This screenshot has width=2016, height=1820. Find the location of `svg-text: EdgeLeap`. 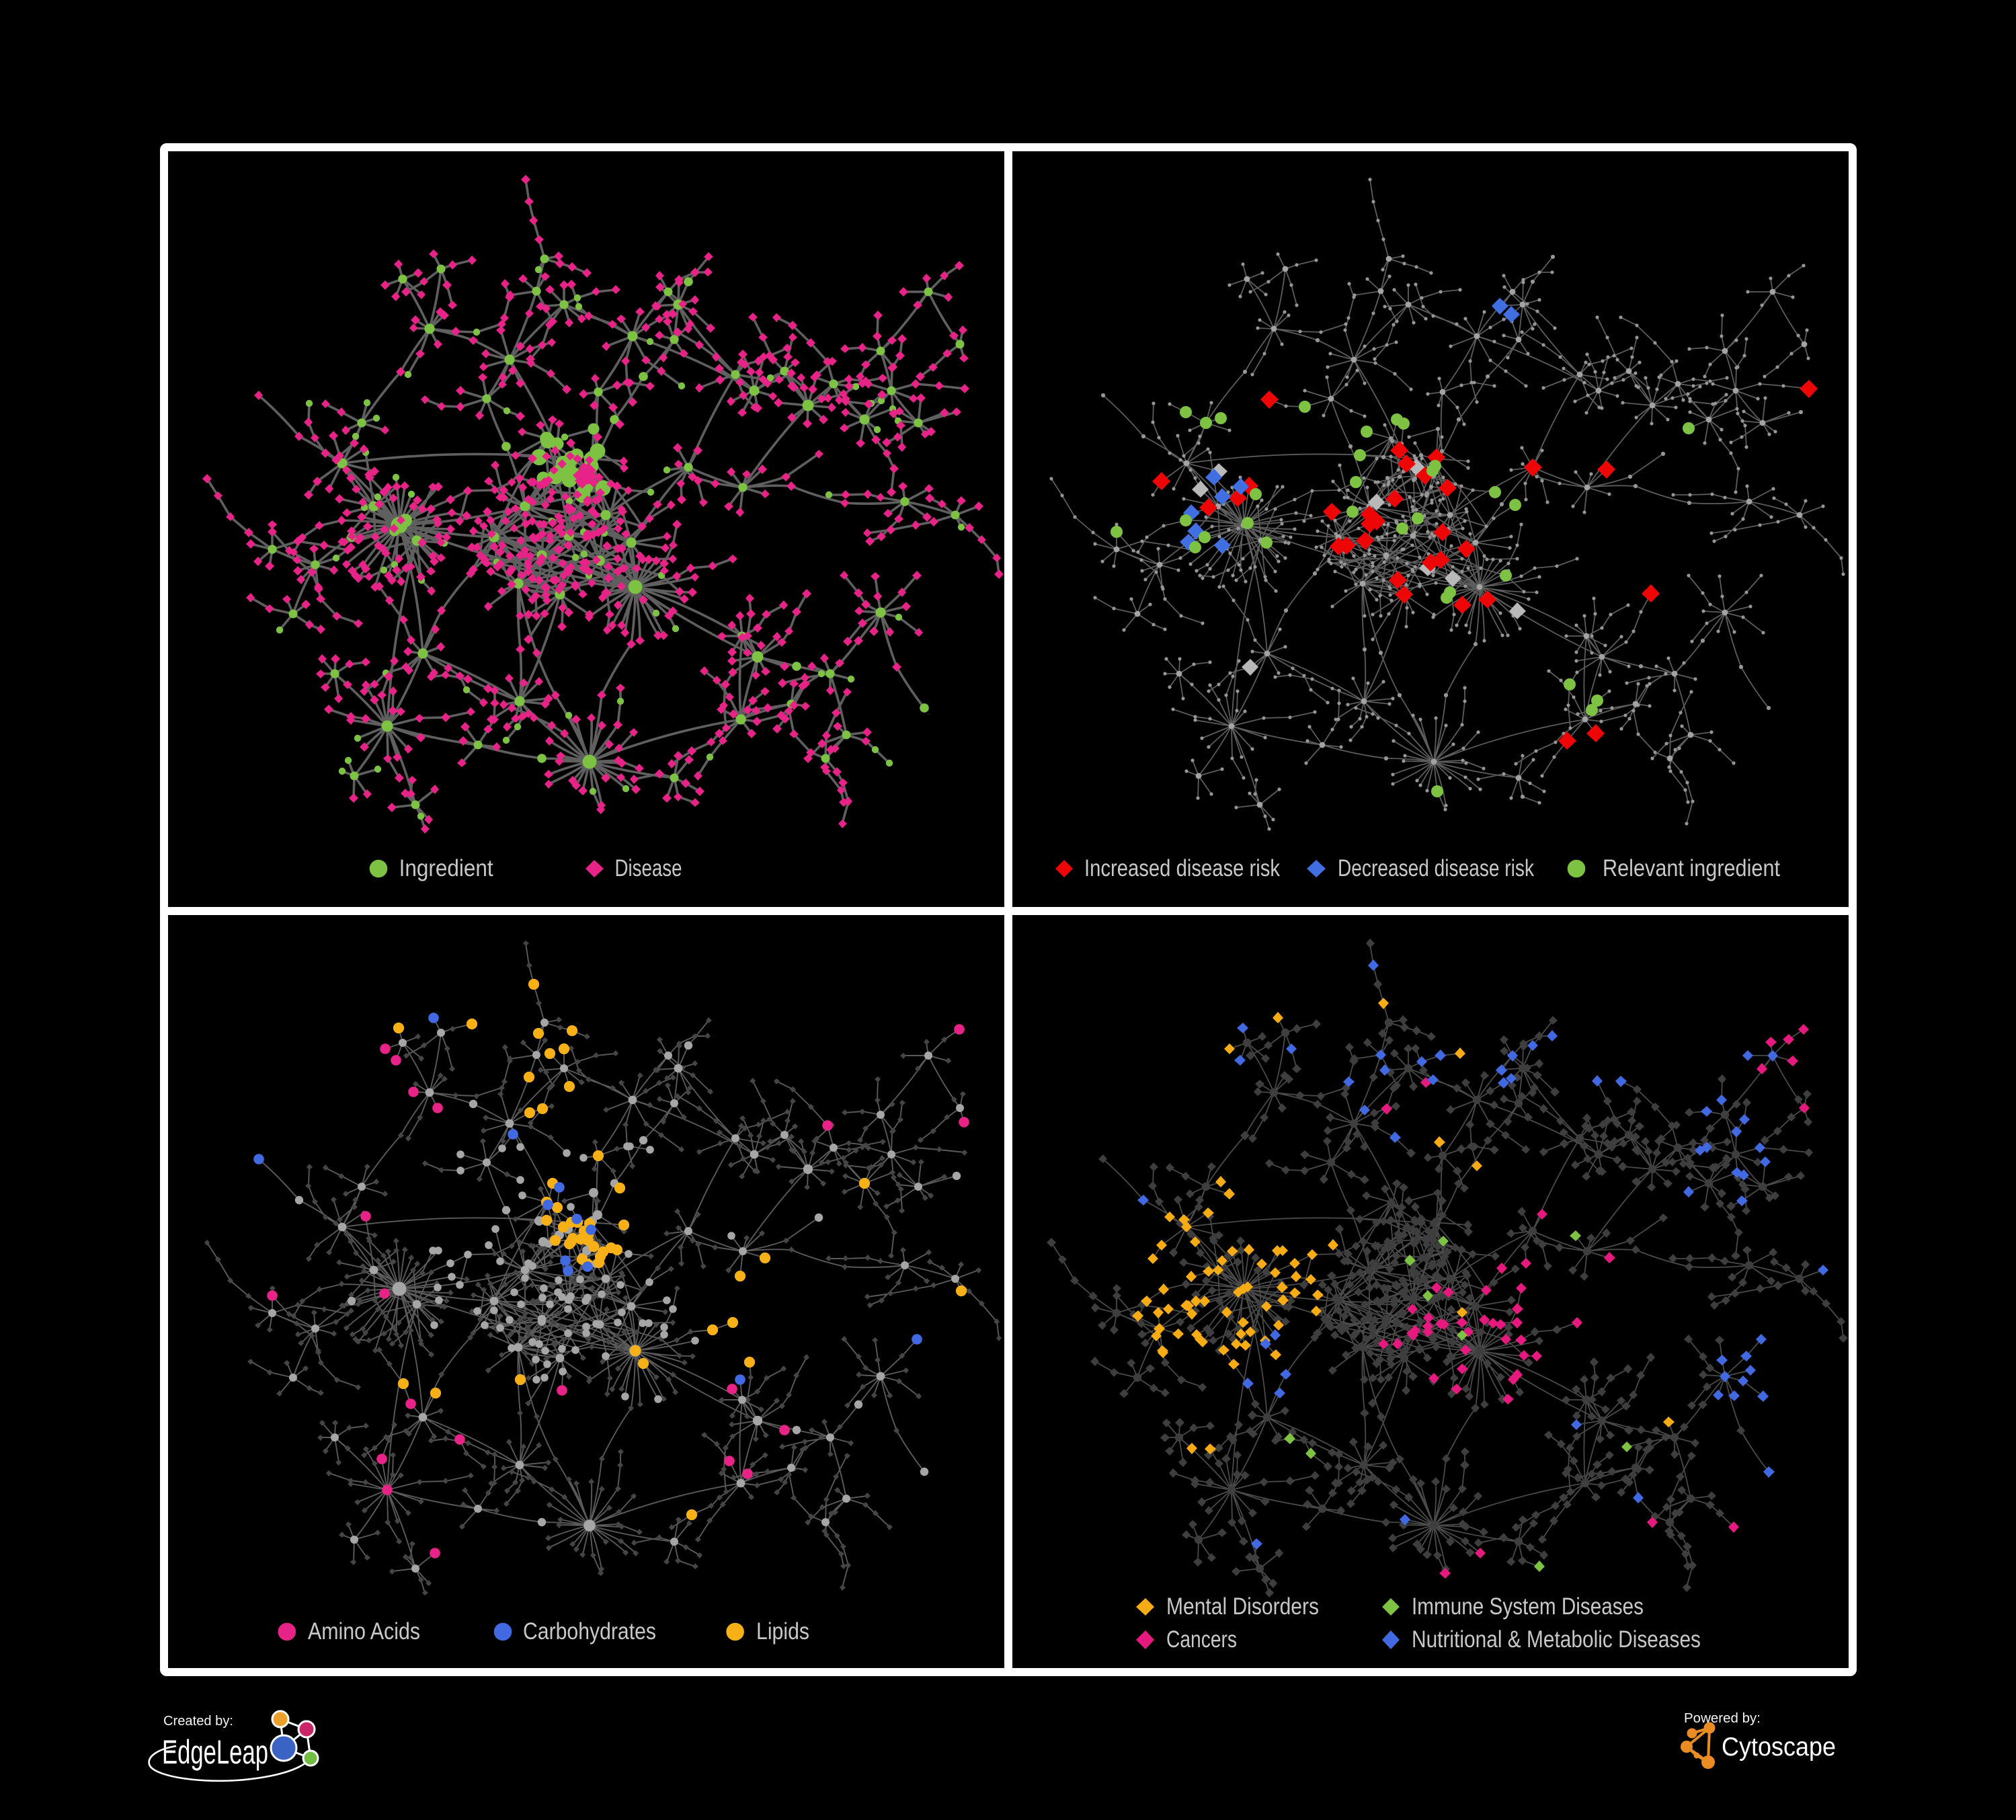

svg-text: EdgeLeap is located at coordinates (215, 1752).